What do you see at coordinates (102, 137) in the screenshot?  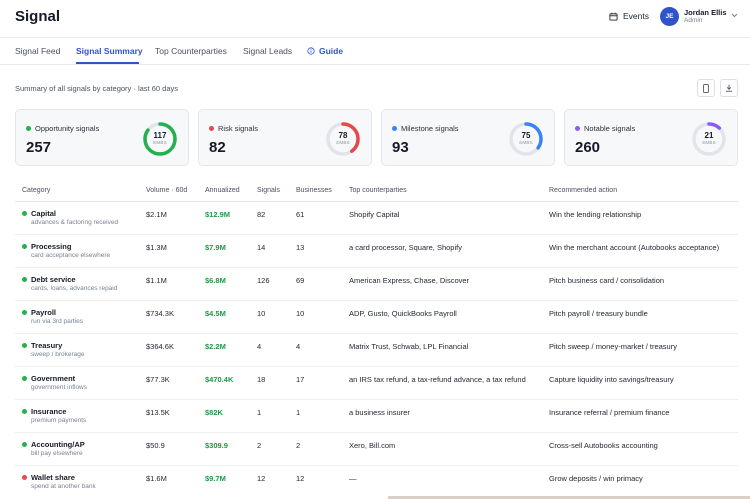 I see `opportunity-signals-card: Opportunity signals 257 117 SMBS` at bounding box center [102, 137].